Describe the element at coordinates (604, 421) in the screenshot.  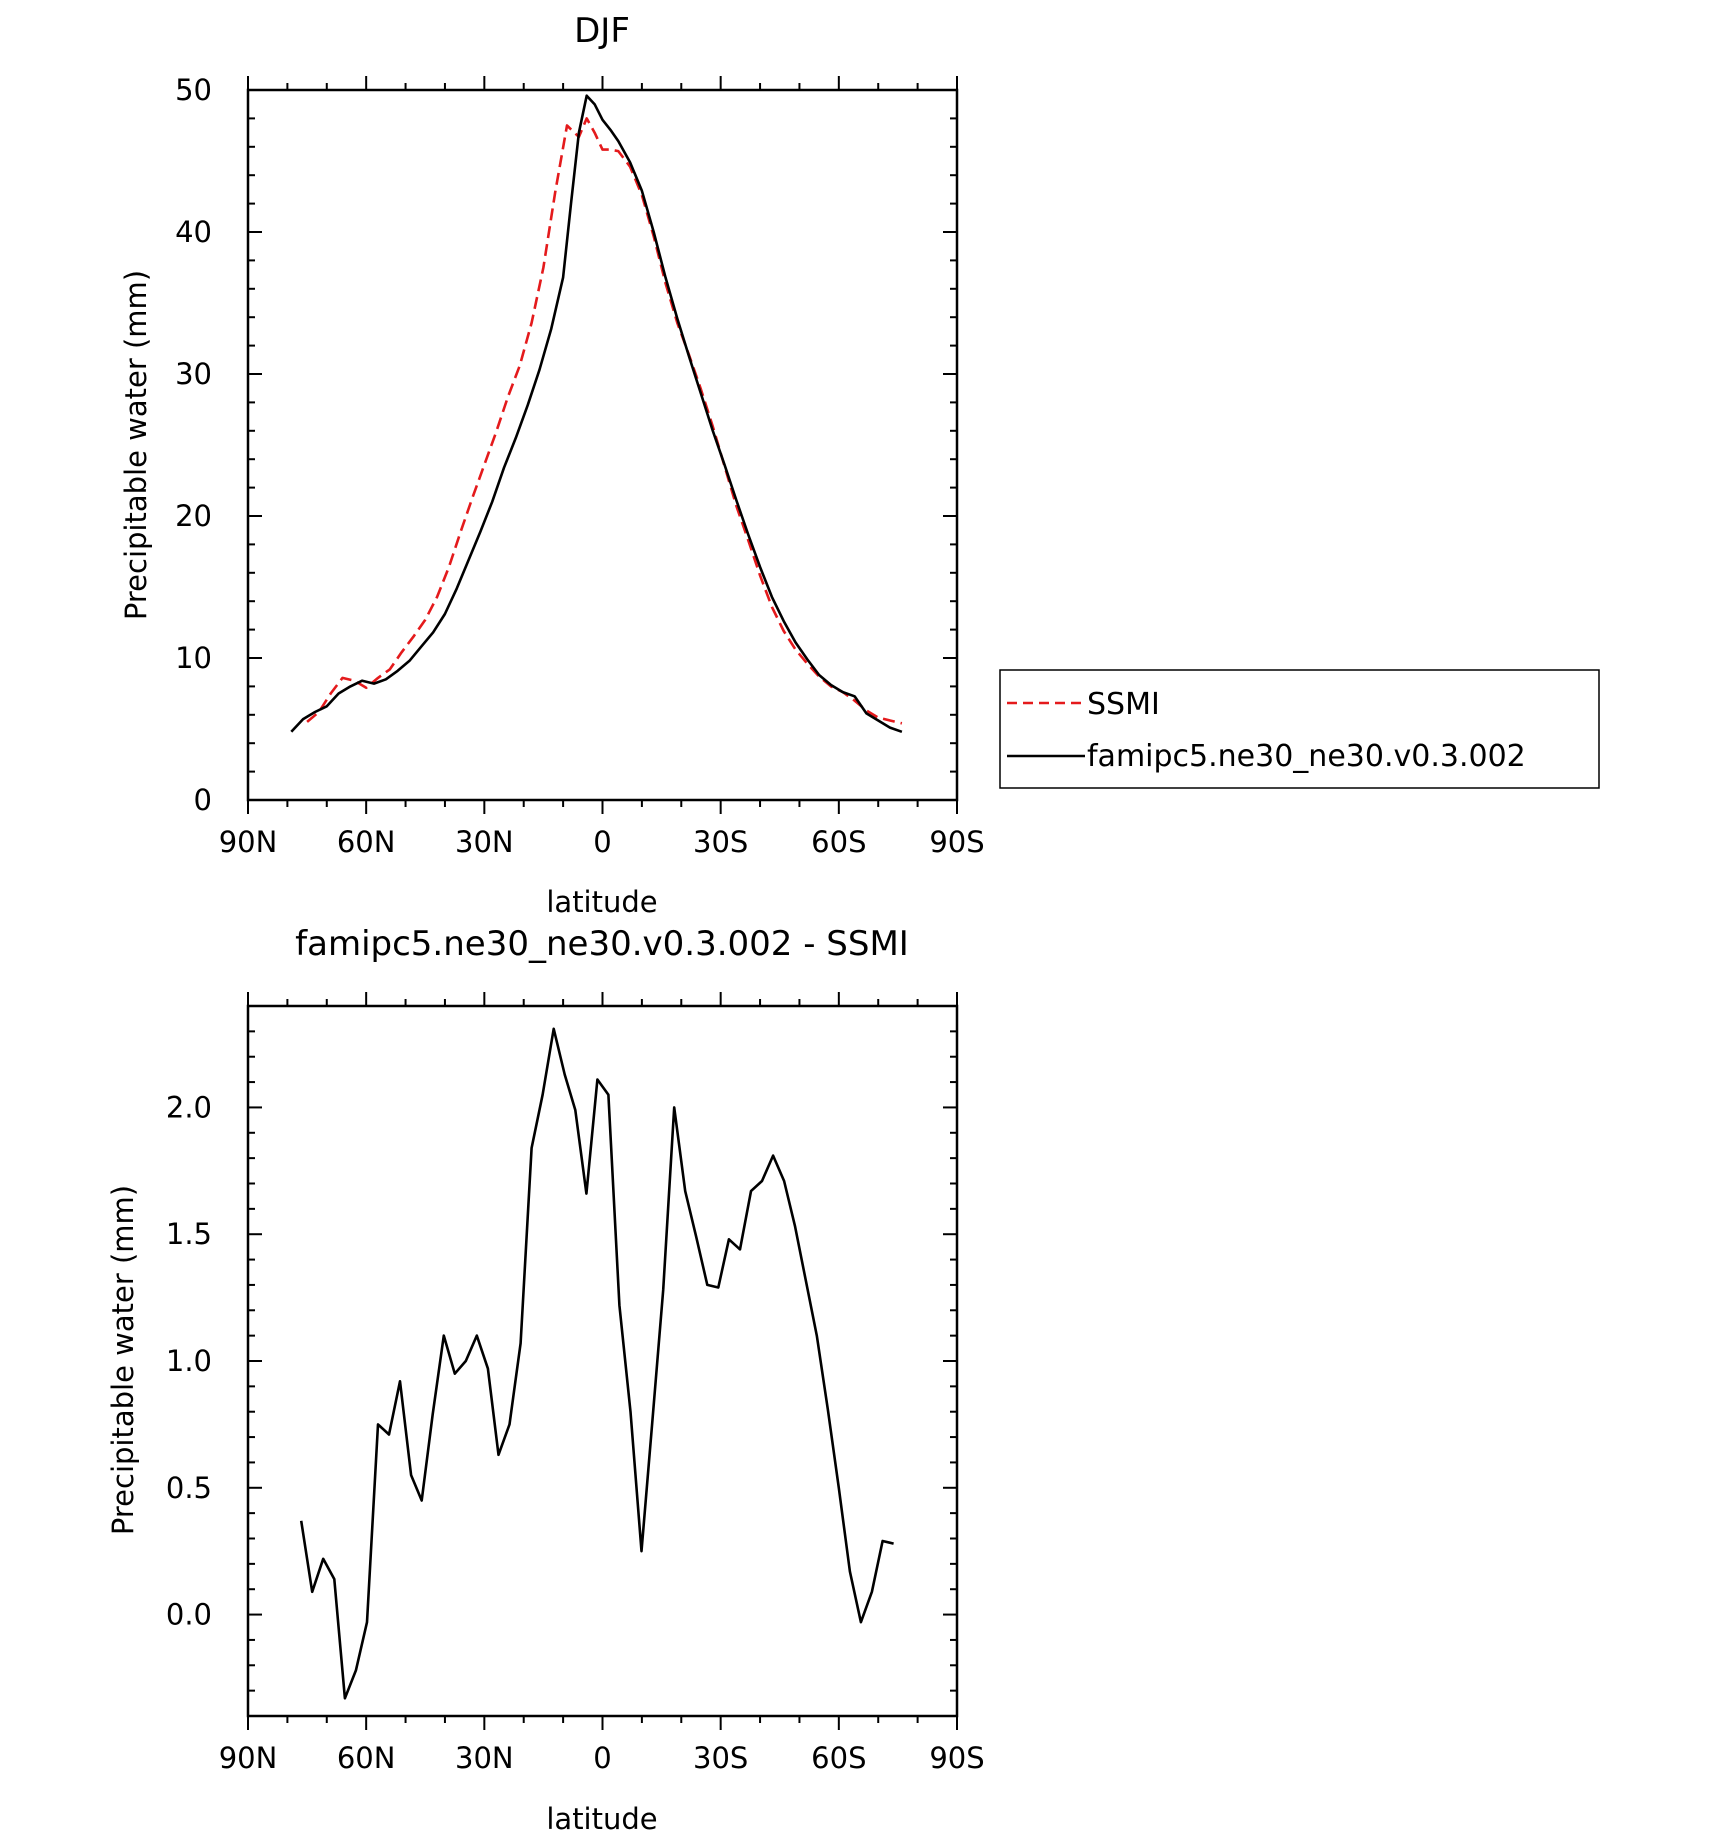
I see `series-line-ssmi` at that location.